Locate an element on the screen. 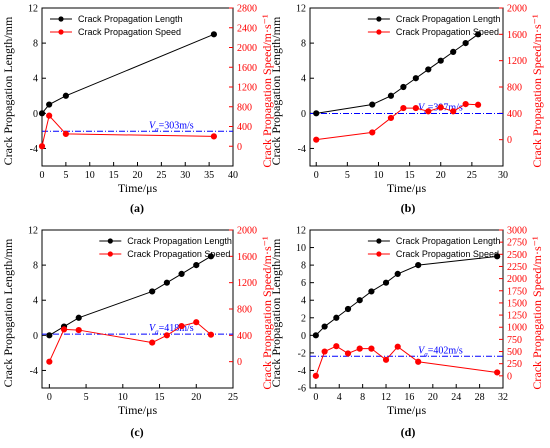 The width and height of the screenshot is (550, 448). legend-label: Crack Propagation Speed is located at coordinates (129, 32).